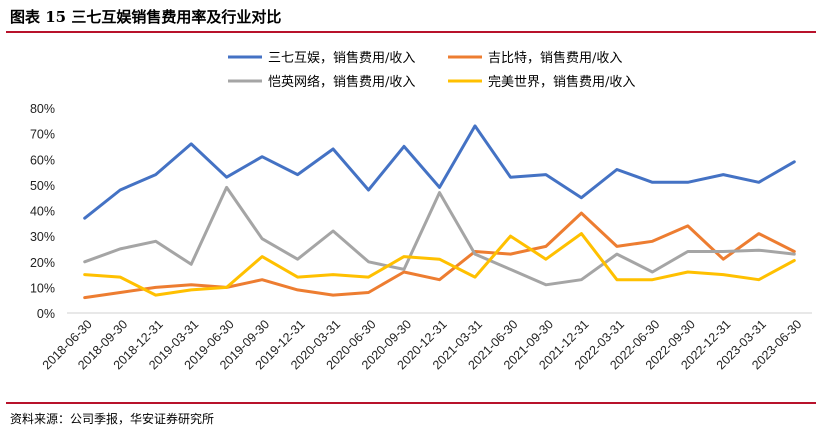  What do you see at coordinates (411, 403) in the screenshot?
I see `source-divider` at bounding box center [411, 403].